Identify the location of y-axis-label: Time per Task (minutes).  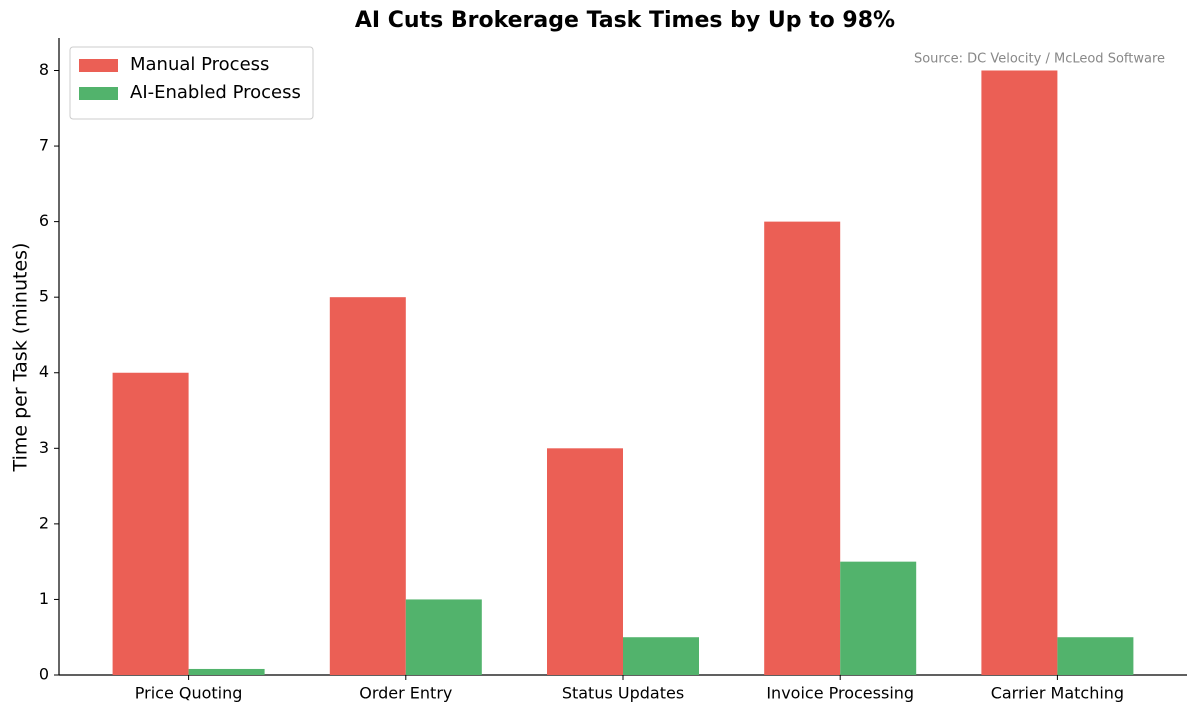
(21, 358).